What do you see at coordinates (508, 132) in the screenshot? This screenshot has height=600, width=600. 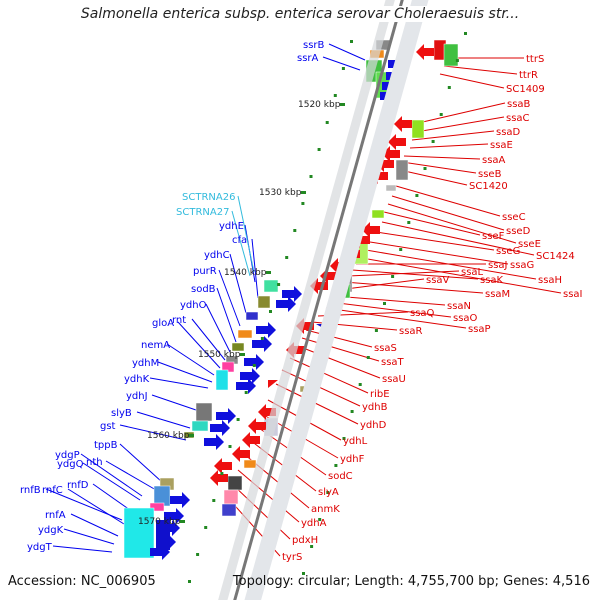 I see `gene-label-ssaD: ssaD` at bounding box center [508, 132].